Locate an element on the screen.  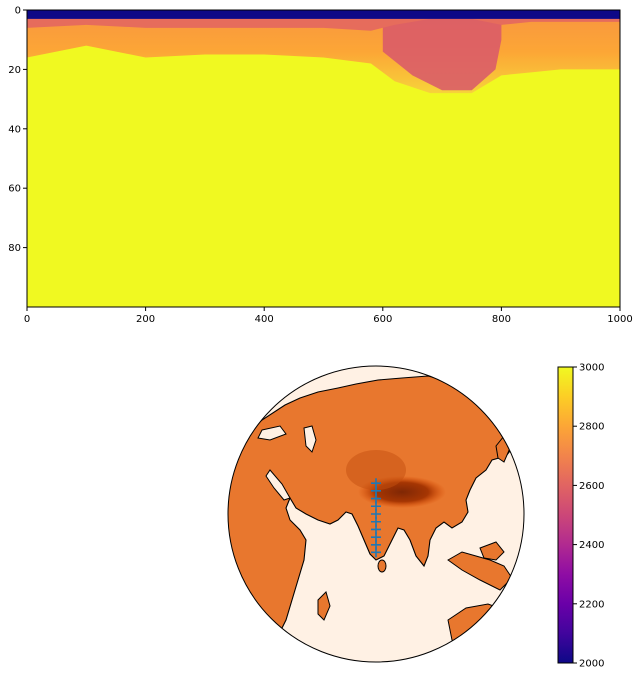
top-layer is located at coordinates (323, 14).